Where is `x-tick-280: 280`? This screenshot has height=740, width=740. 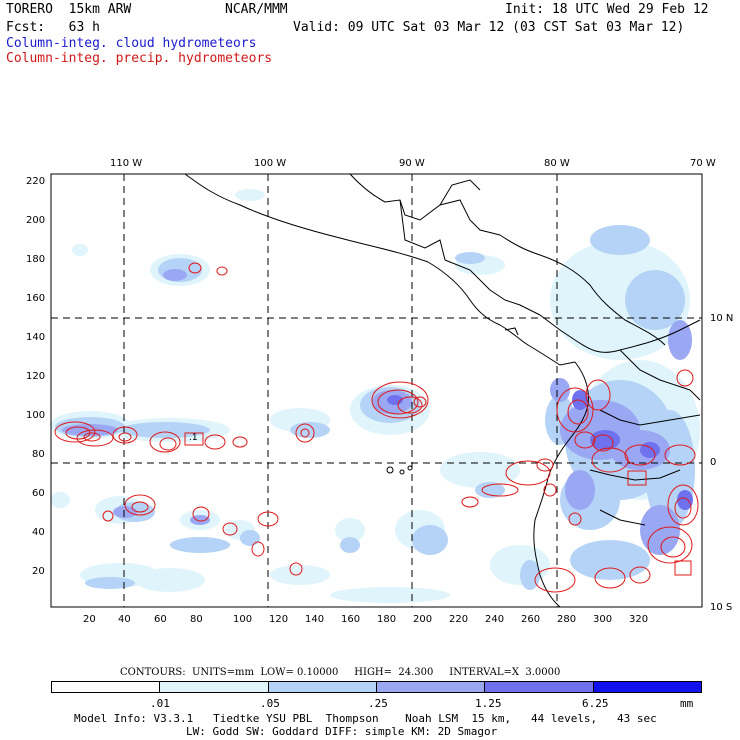
x-tick-280: 280 is located at coordinates (567, 619).